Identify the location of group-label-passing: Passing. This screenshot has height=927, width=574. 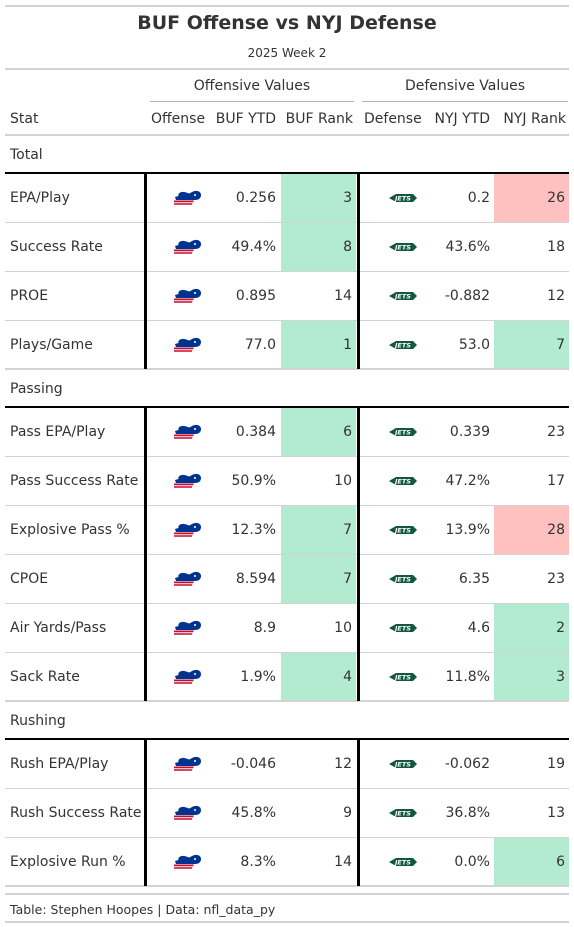
(36, 389).